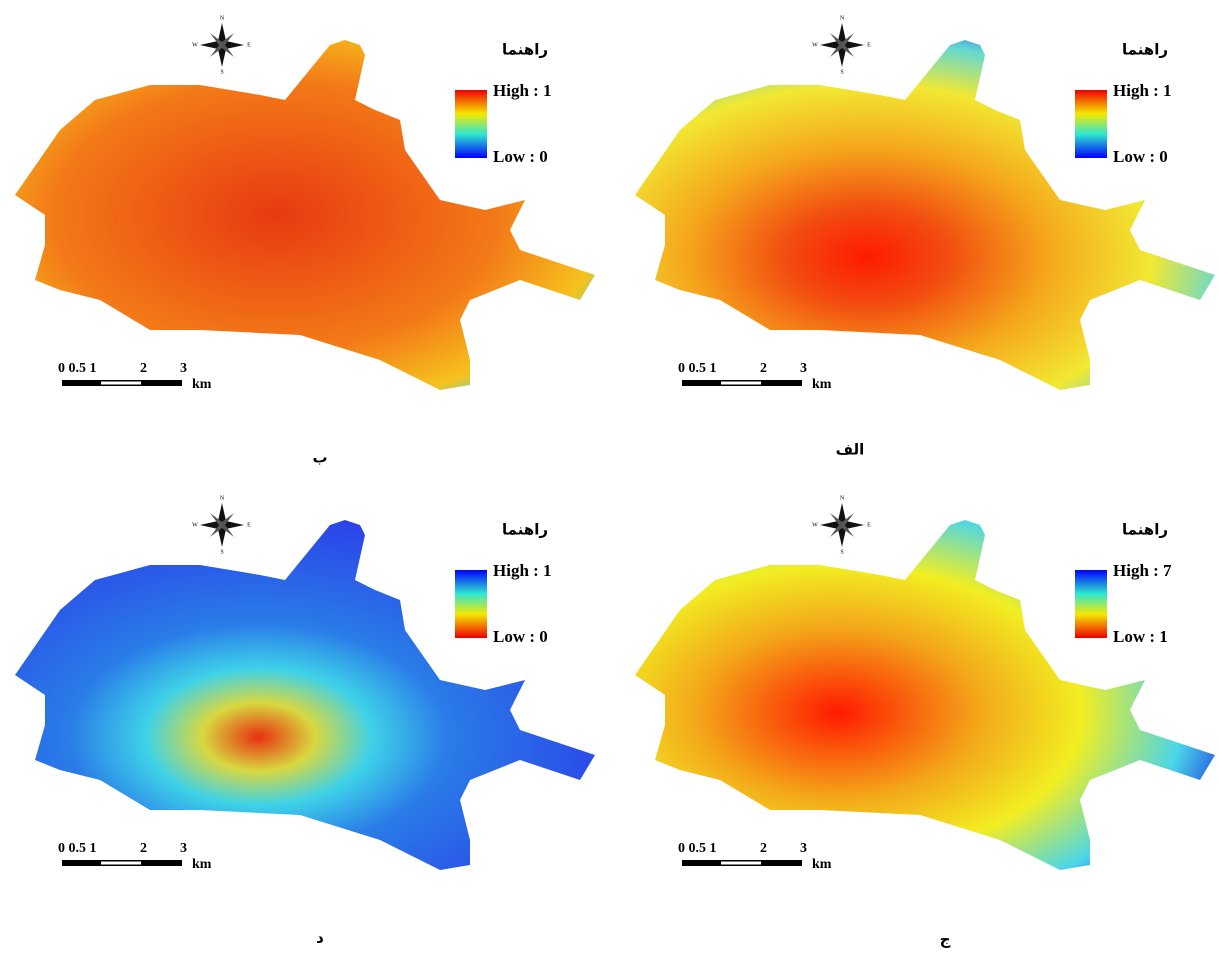  What do you see at coordinates (1142, 570) in the screenshot?
I see `legend-high: High : 7` at bounding box center [1142, 570].